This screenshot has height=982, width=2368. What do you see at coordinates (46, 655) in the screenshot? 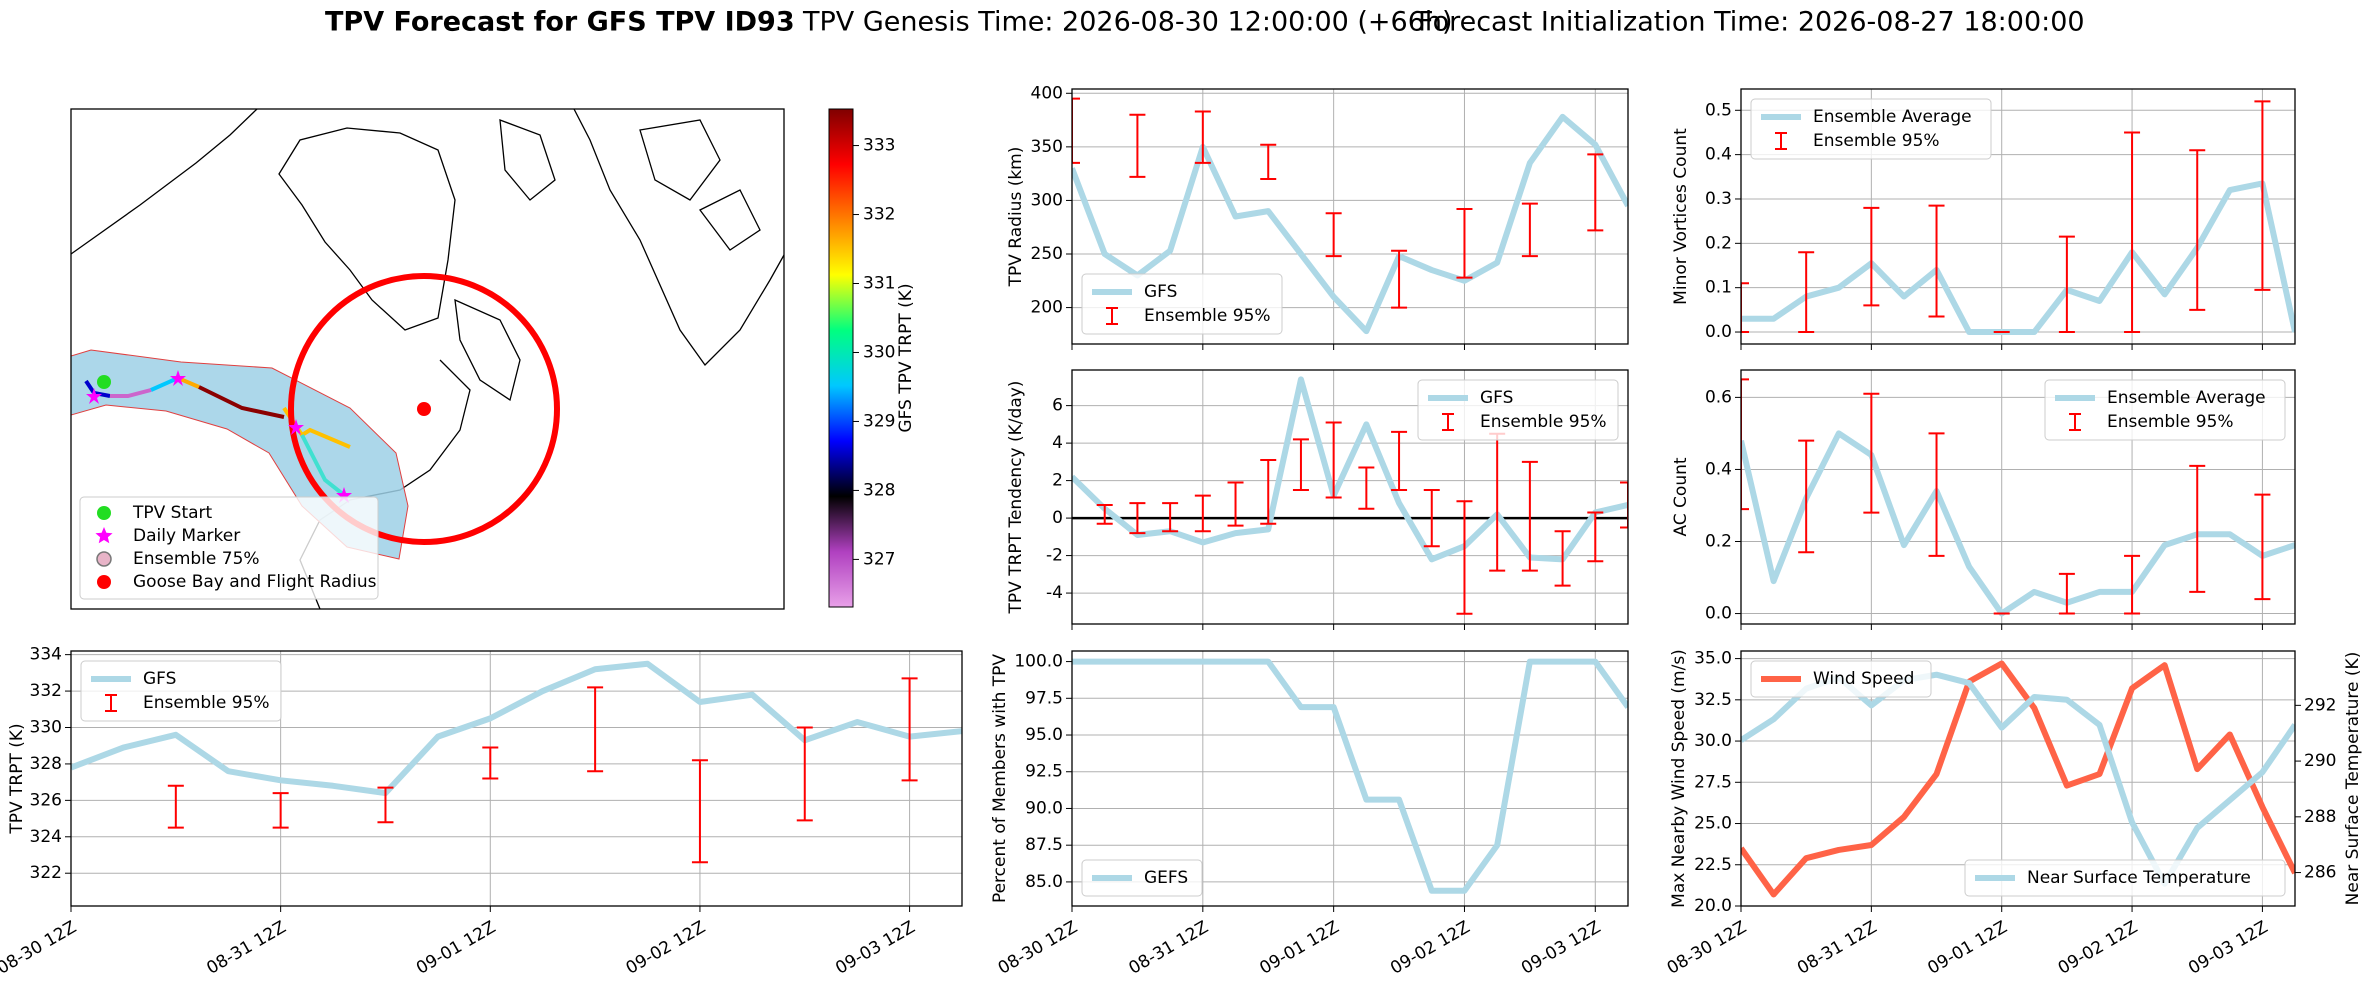
I see `y-tick-label: 334` at bounding box center [46, 655].